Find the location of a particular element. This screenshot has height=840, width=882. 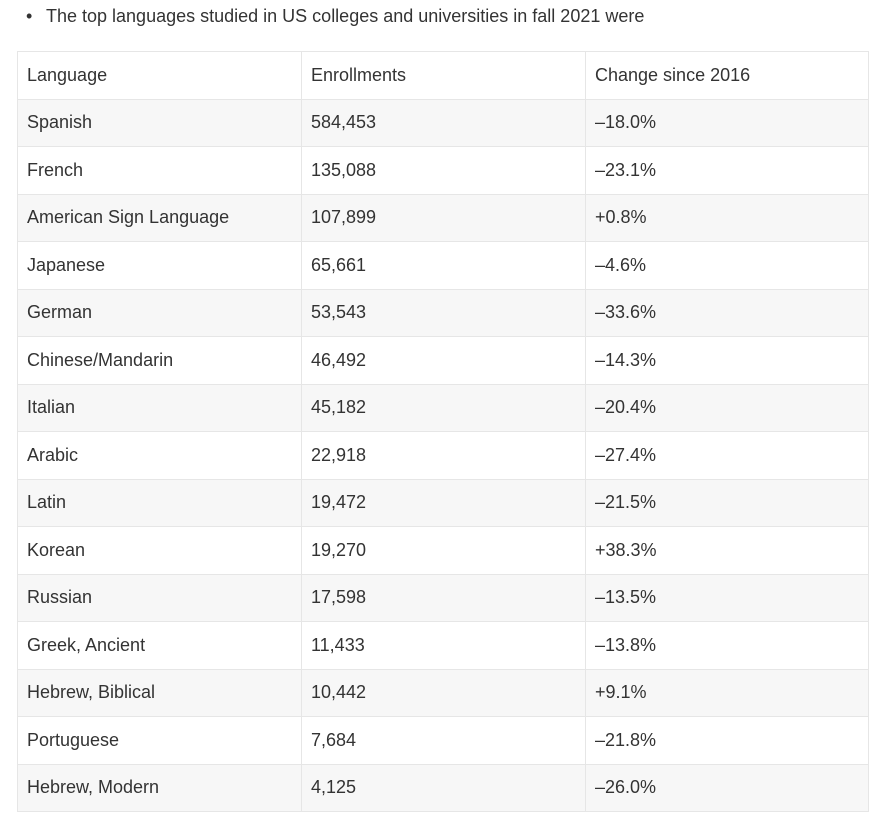

table-cell: 19,472 is located at coordinates (443, 502).